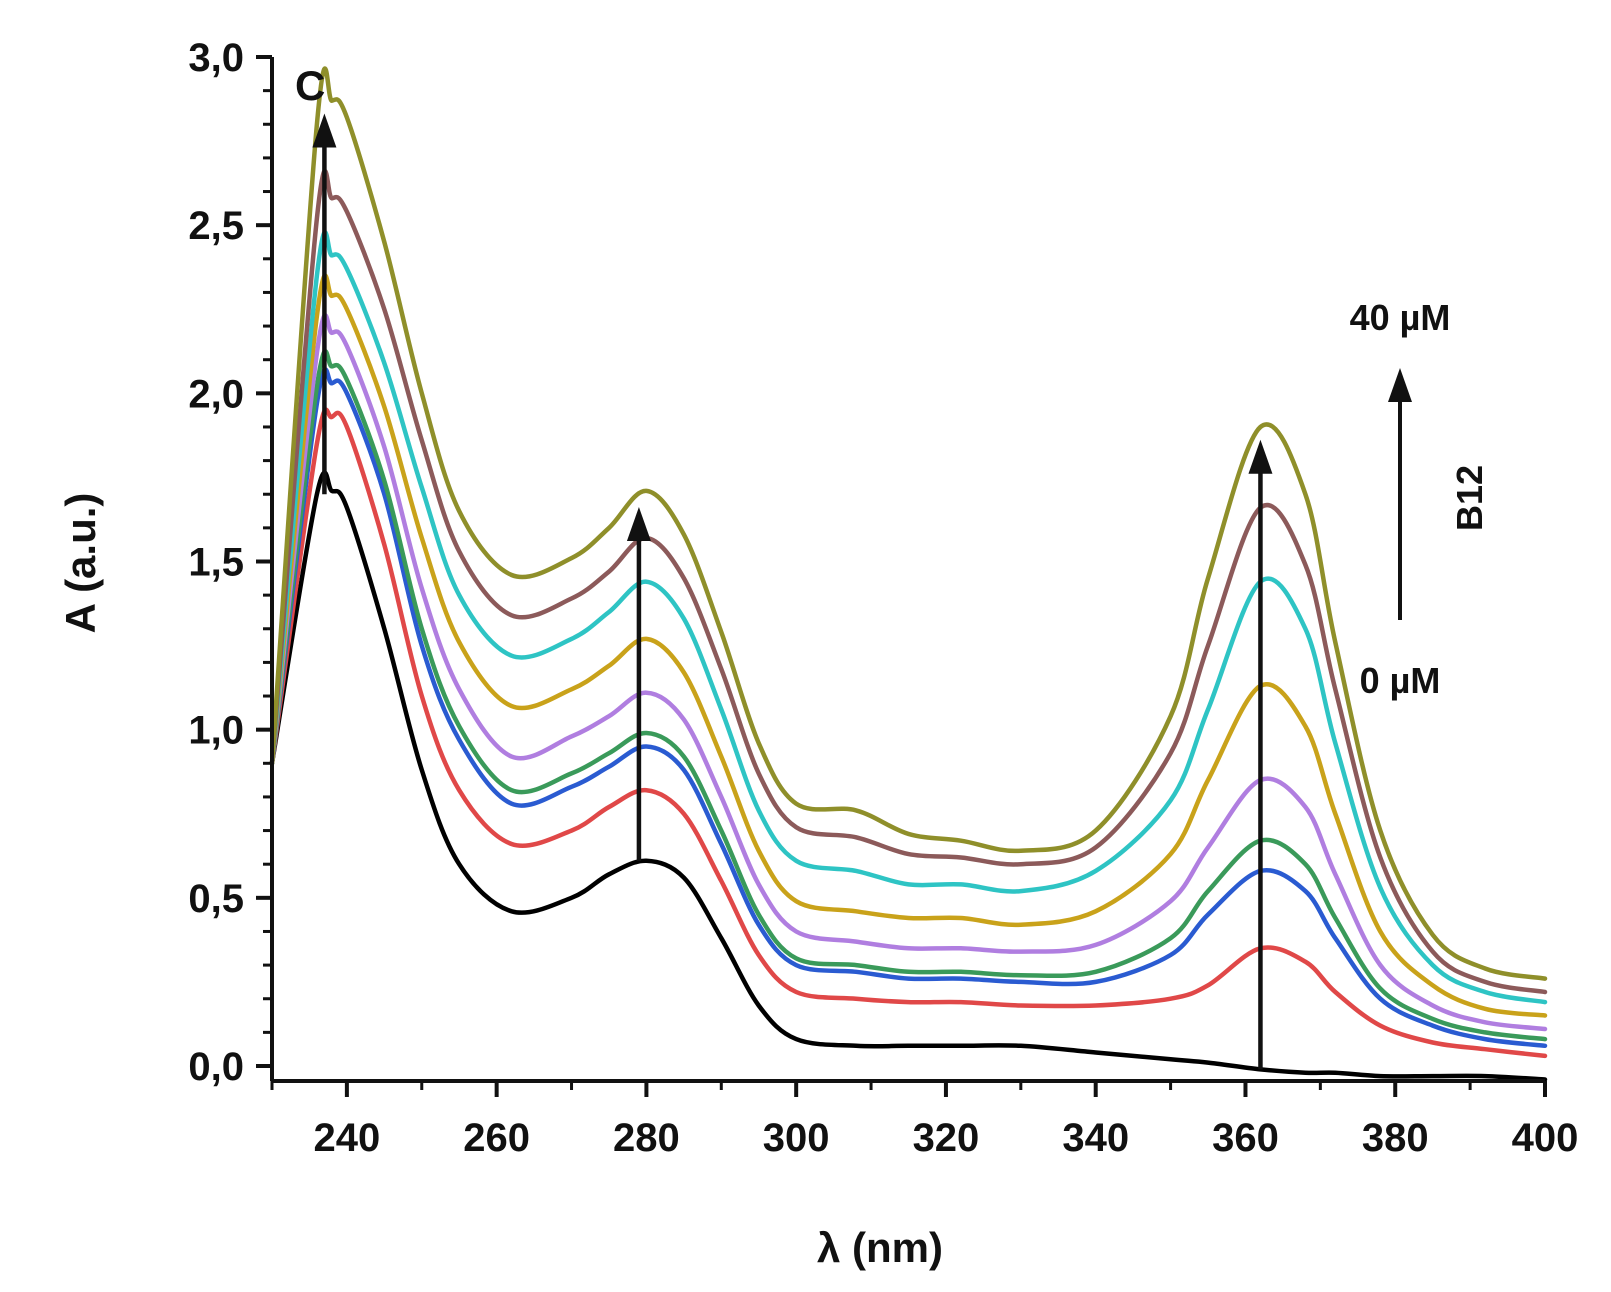 The image size is (1611, 1292). Describe the element at coordinates (1400, 680) in the screenshot. I see `legend-bottom-label: 0 µM` at that location.